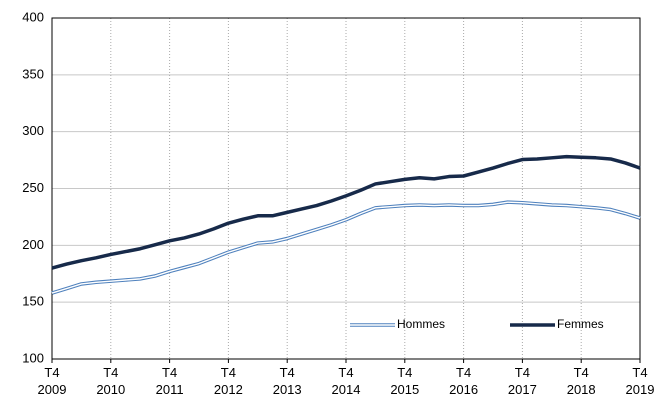 This screenshot has width=663, height=405. What do you see at coordinates (33, 244) in the screenshot?
I see `y-tick-label: 200` at bounding box center [33, 244].